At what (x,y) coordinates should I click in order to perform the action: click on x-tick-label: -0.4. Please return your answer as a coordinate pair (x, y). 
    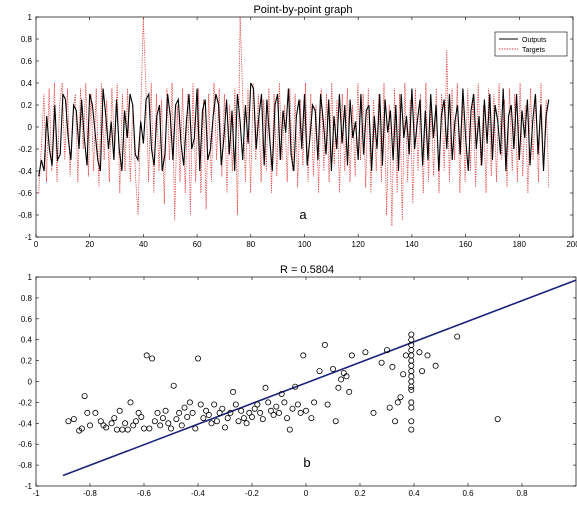
    Looking at the image, I should click on (198, 493).